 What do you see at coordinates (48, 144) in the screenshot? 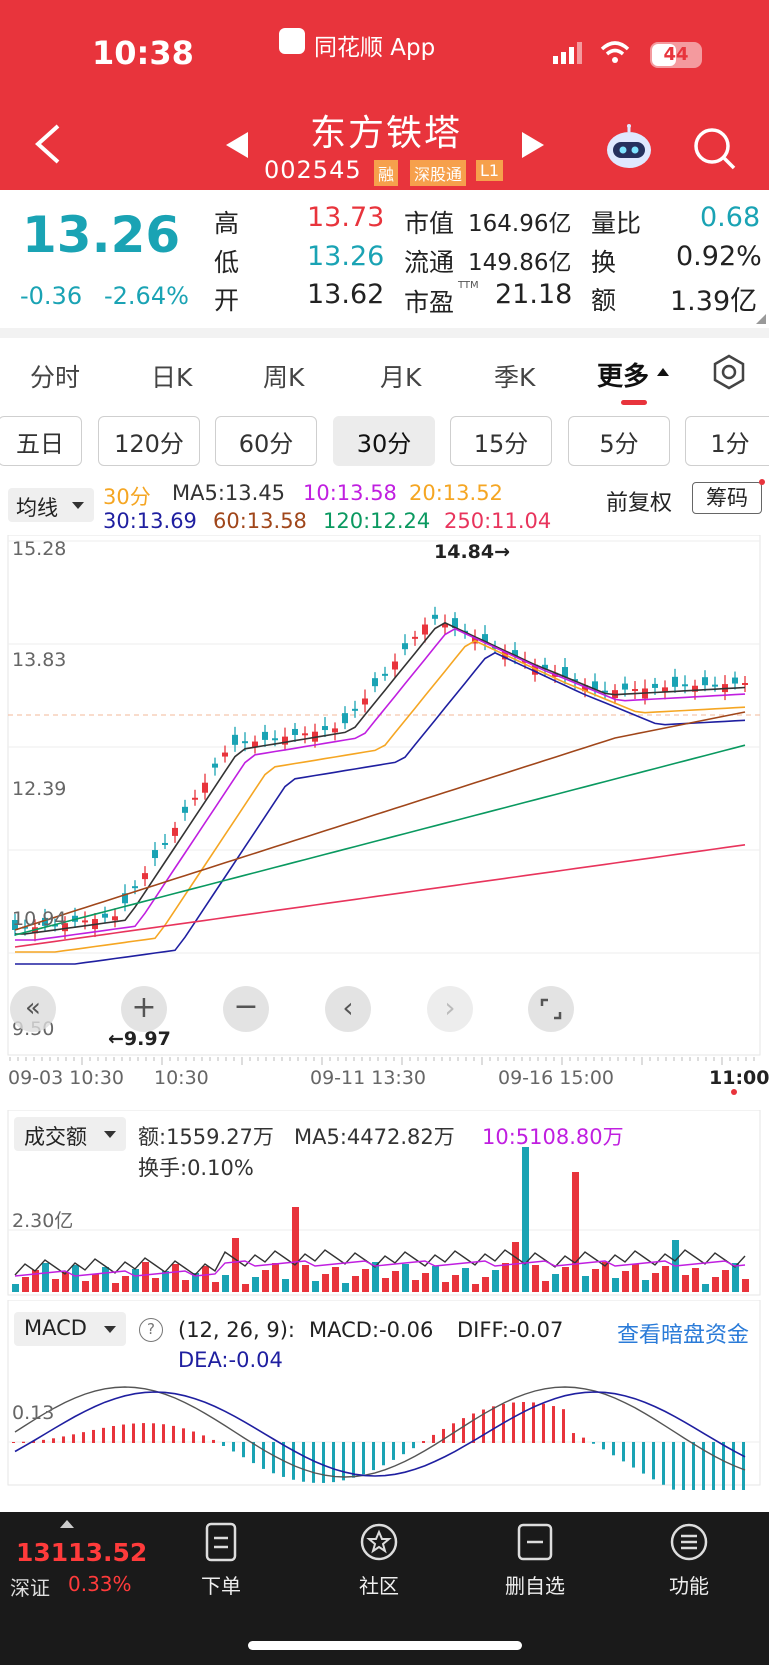
I see `back-icon` at bounding box center [48, 144].